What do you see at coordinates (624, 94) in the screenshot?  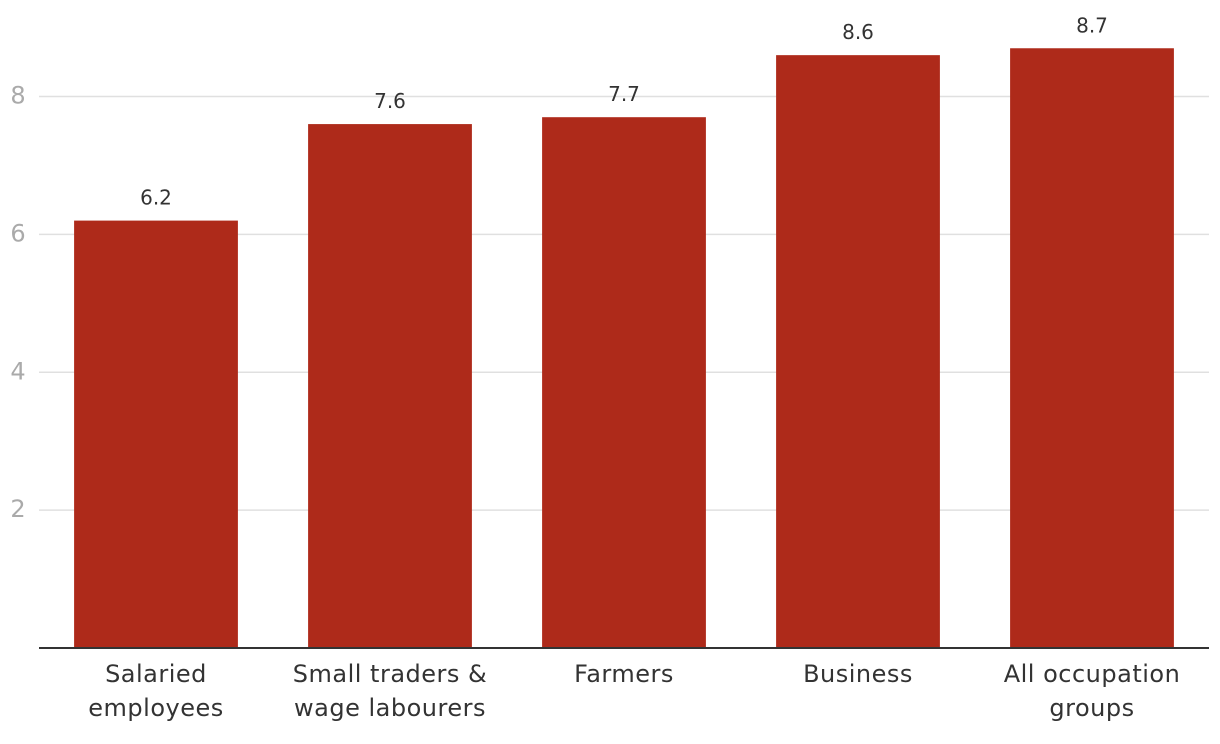 I see `value-label: 7.7` at bounding box center [624, 94].